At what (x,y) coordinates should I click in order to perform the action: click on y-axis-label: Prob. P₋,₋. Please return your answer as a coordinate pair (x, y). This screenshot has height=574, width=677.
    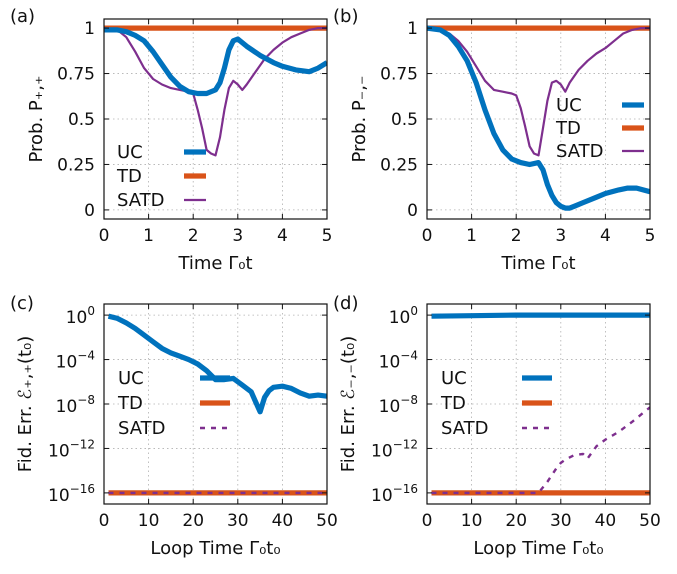
    Looking at the image, I should click on (359, 118).